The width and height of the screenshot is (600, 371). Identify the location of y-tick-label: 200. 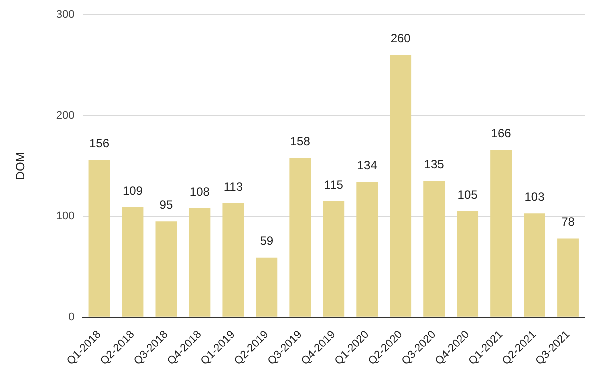
(65, 116).